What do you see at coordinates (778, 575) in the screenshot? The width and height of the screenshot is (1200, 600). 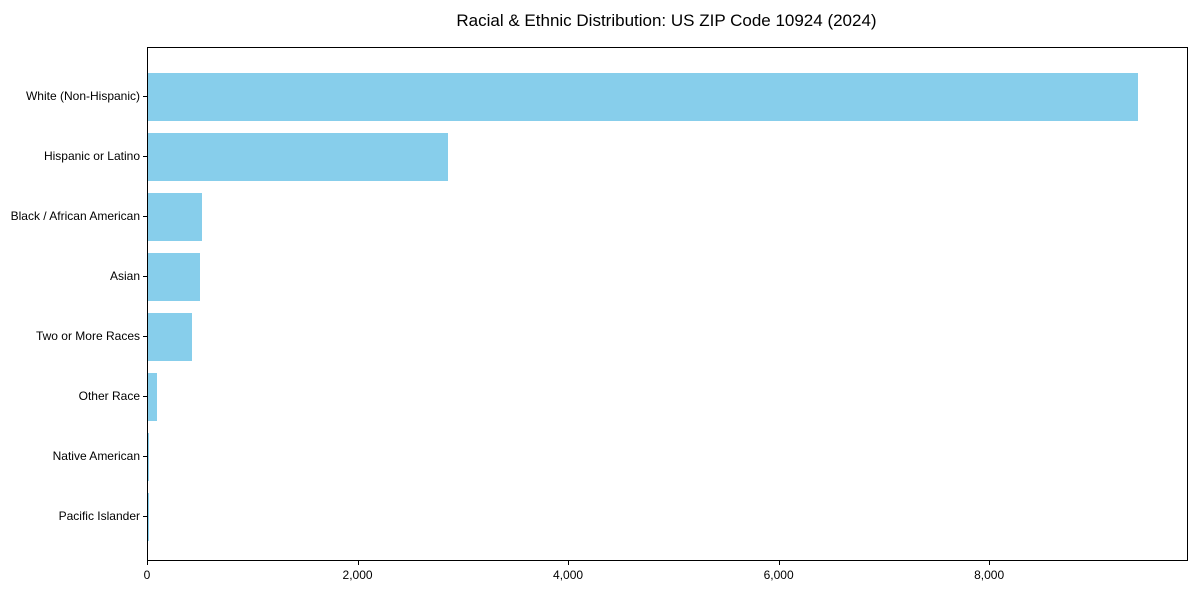 I see `x-tick-label: 6,000` at bounding box center [778, 575].